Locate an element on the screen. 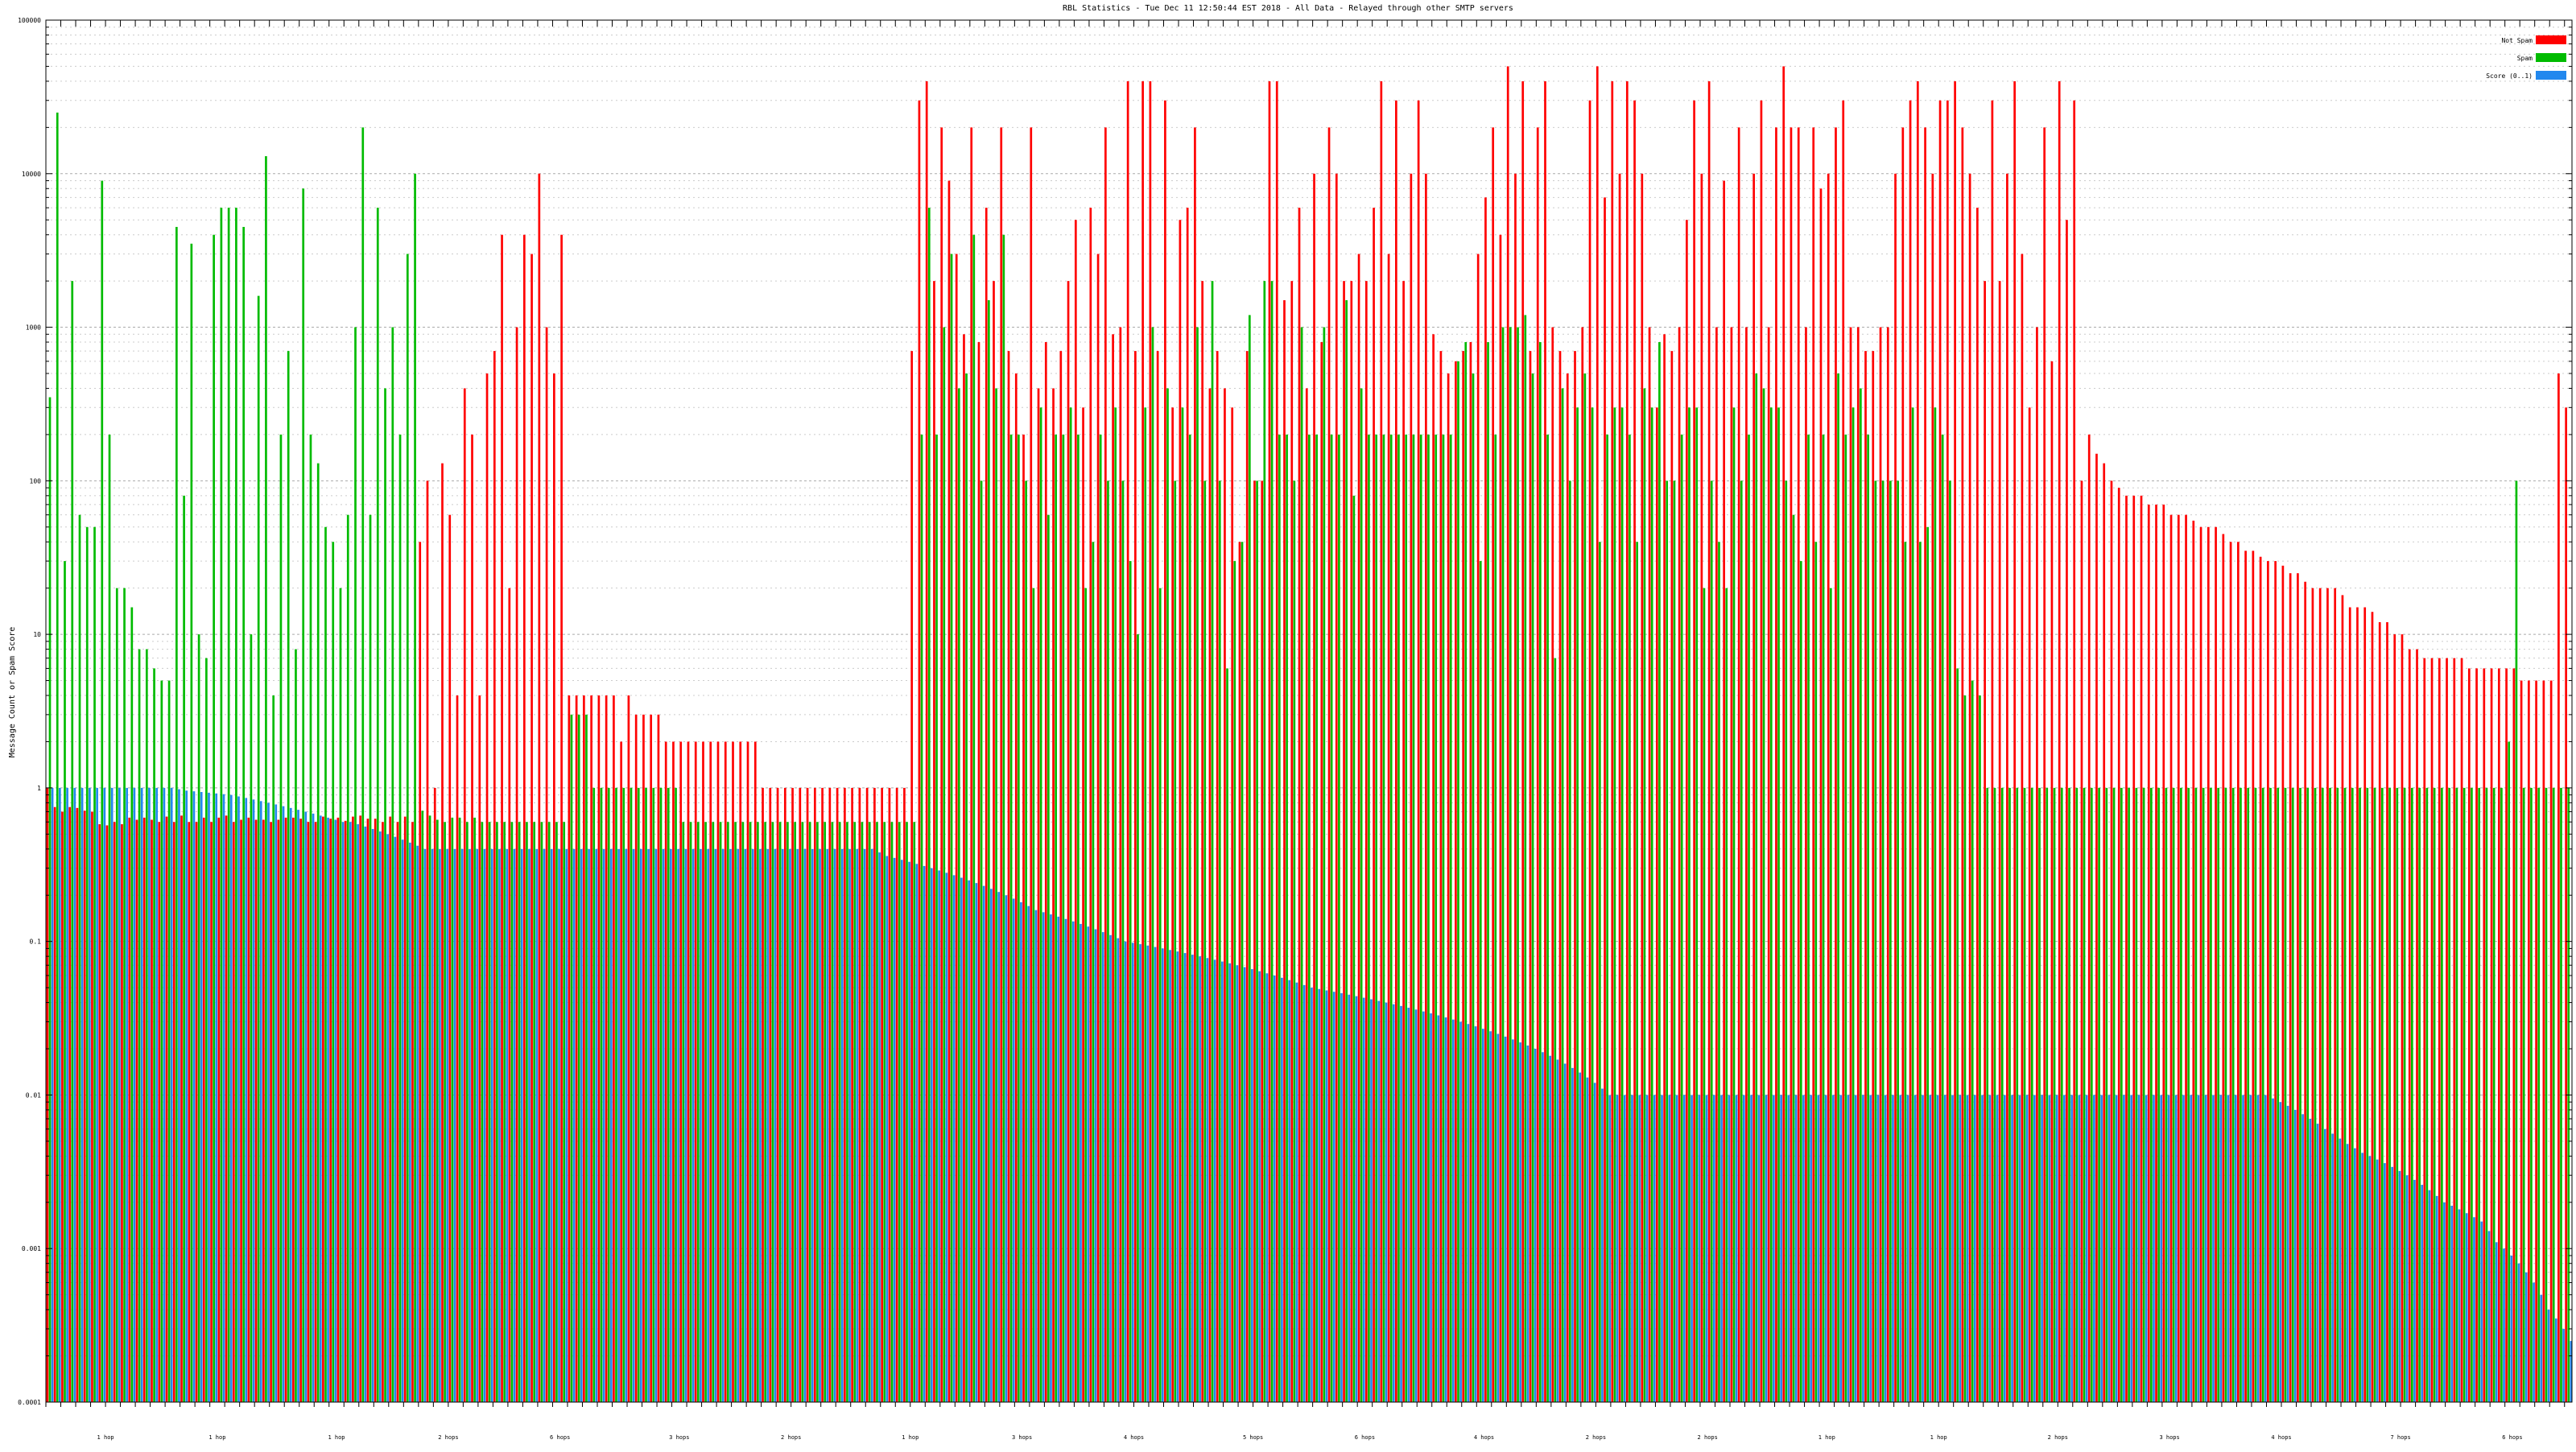 The width and height of the screenshot is (2576, 1452). x-tick-label: 5 hops is located at coordinates (1253, 1437).